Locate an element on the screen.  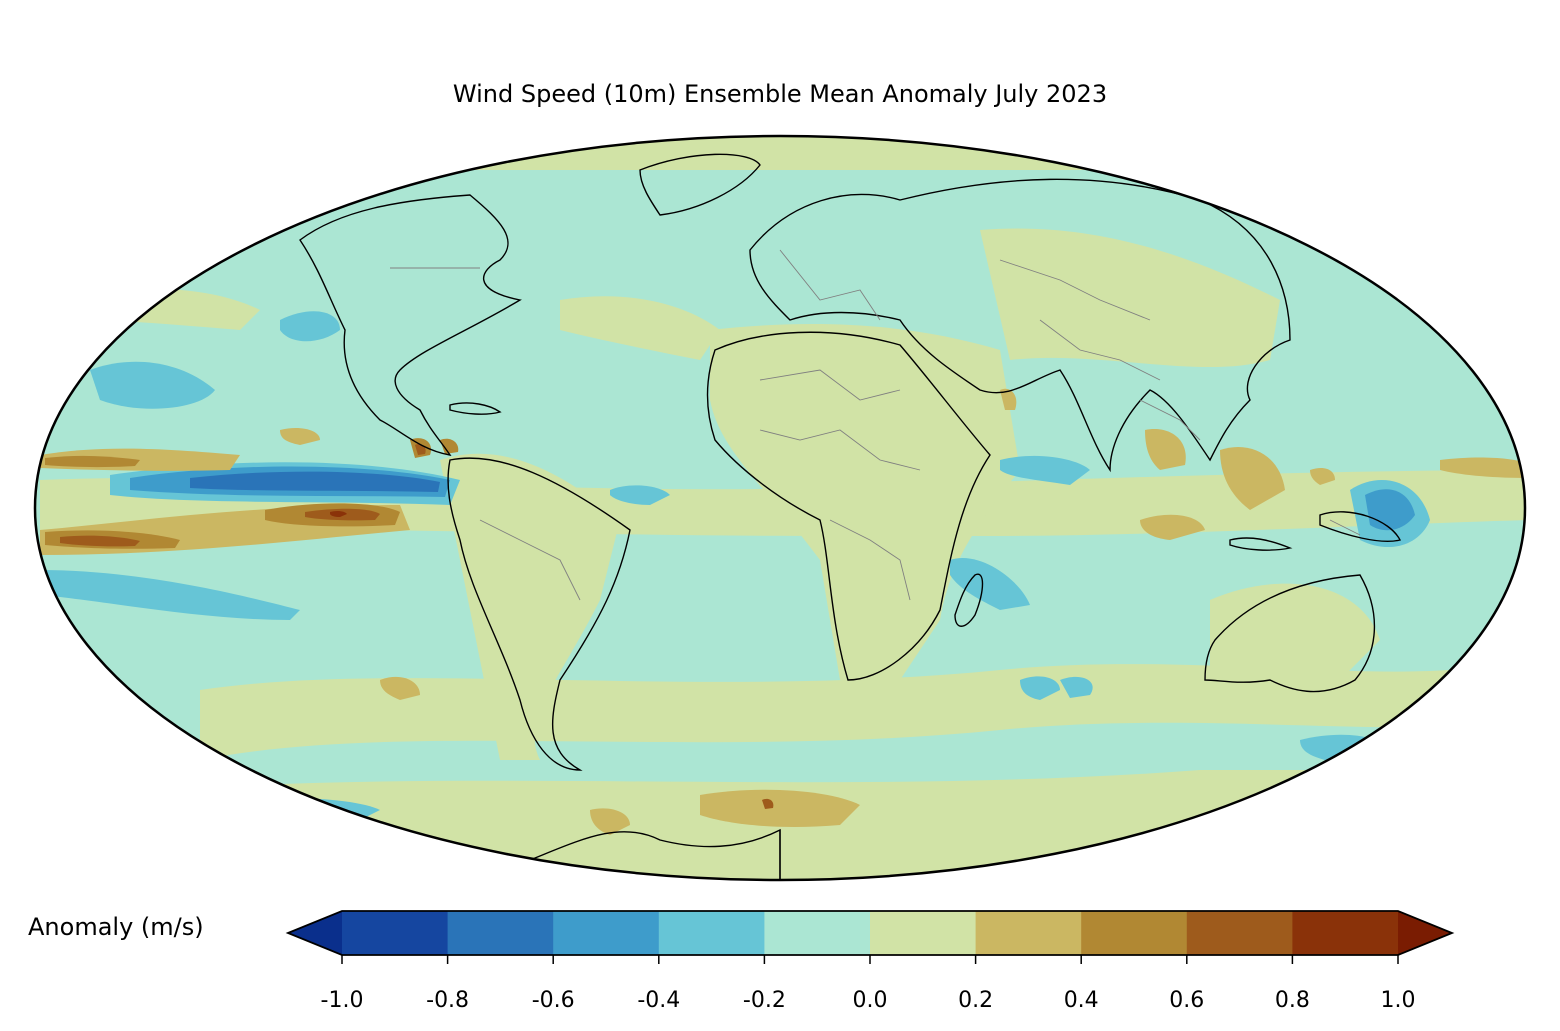
colorbar-tick-label: -1.0 is located at coordinates (342, 1000).